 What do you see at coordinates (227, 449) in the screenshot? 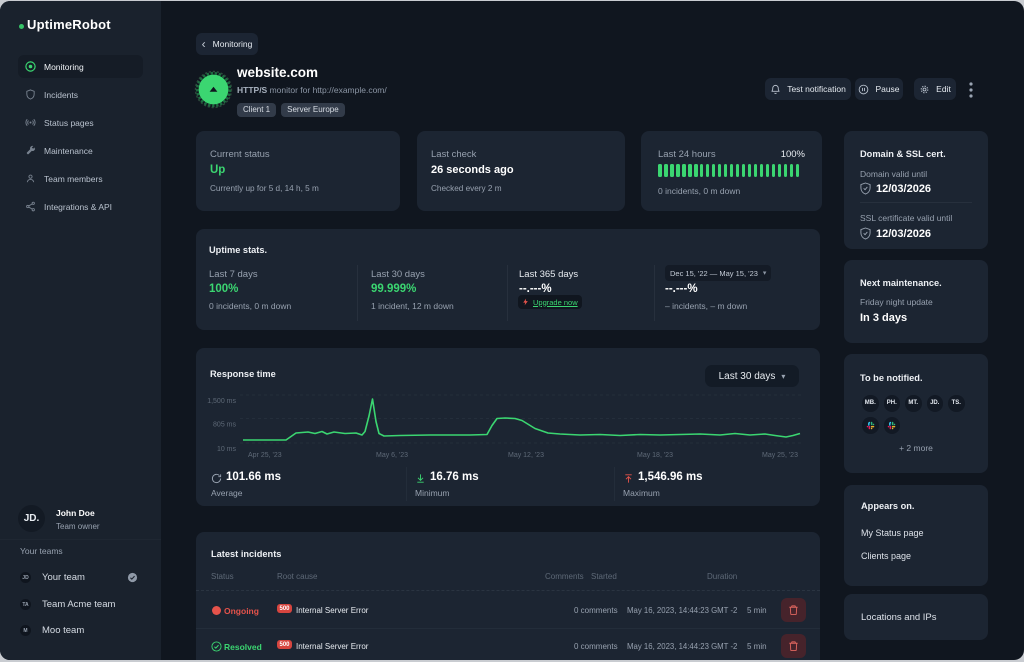
I see `svg-text: 10 ms` at bounding box center [227, 449].